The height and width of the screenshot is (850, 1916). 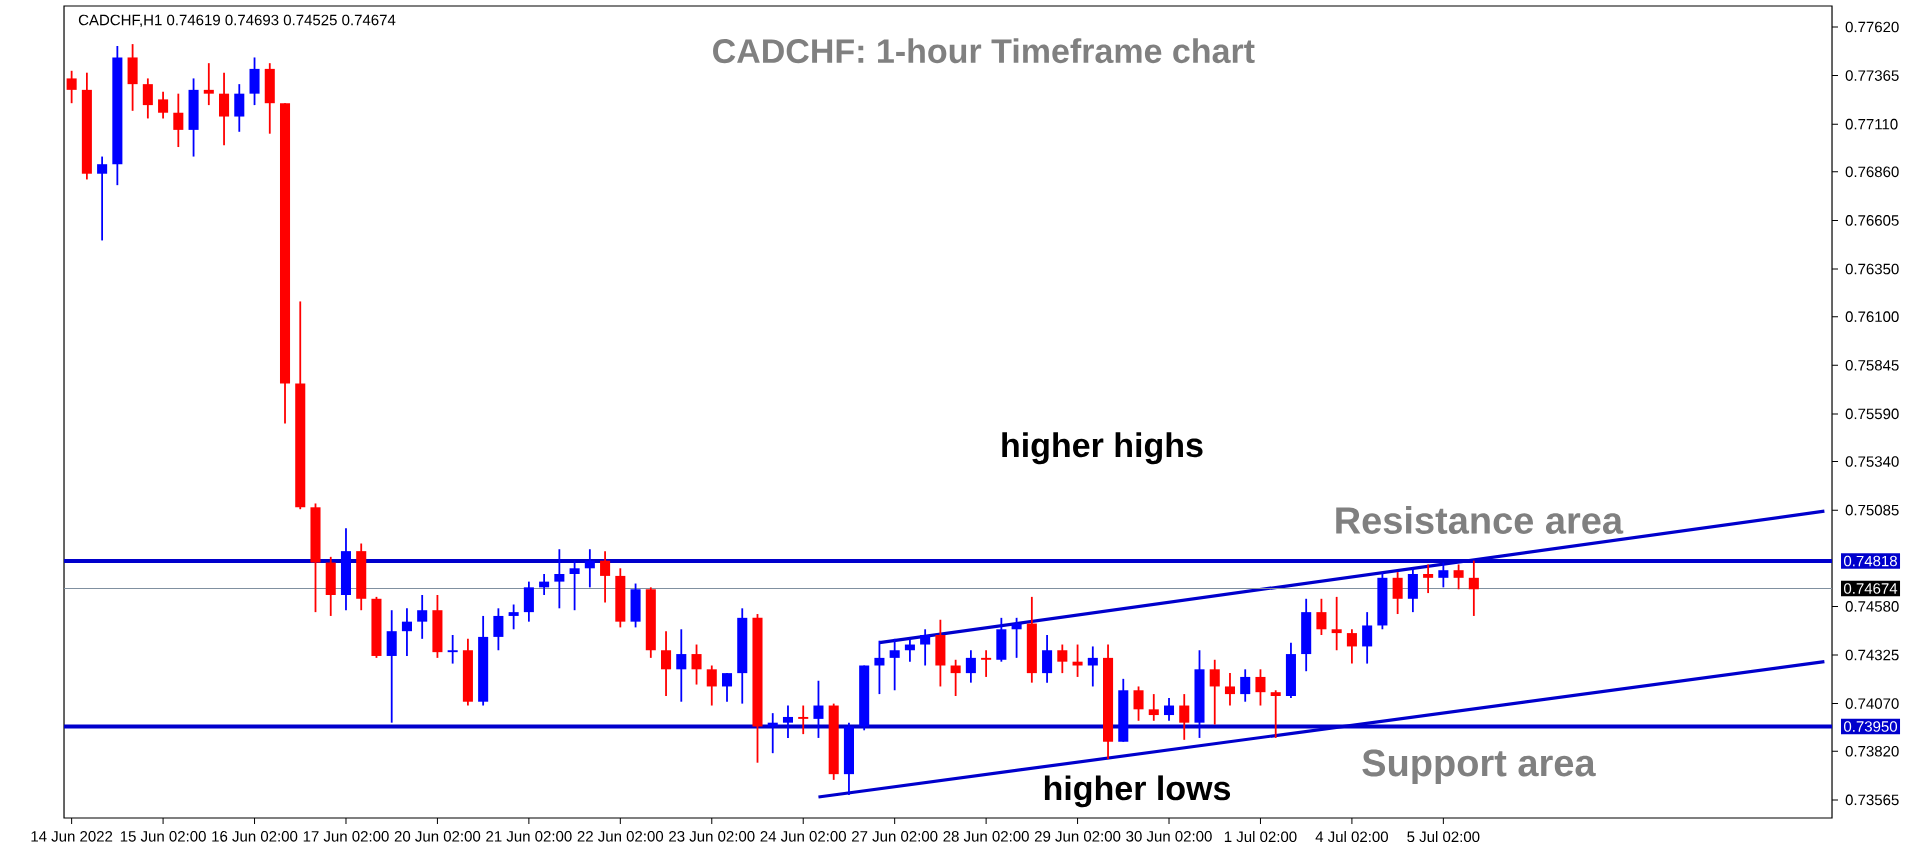 I want to click on y-tick-label: 0.75590, so click(x=1872, y=414).